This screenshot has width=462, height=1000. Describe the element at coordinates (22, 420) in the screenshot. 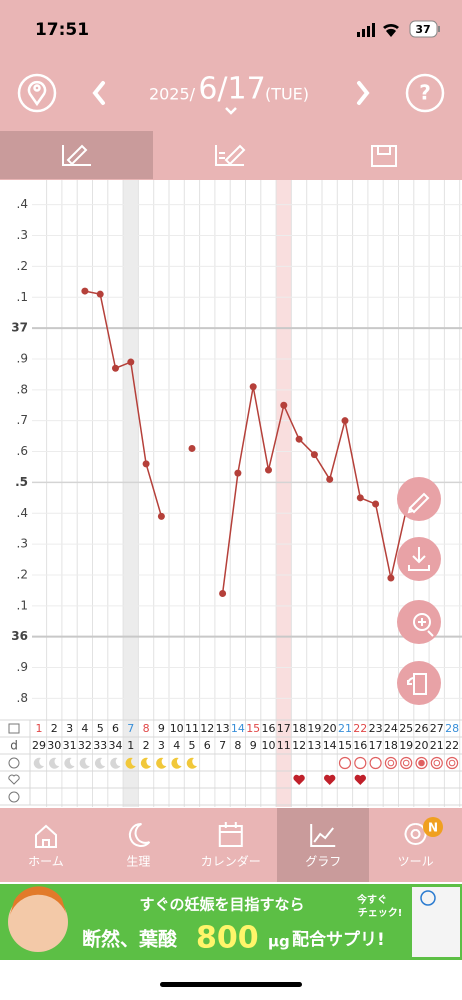

I see `y-tick-label: .7` at that location.